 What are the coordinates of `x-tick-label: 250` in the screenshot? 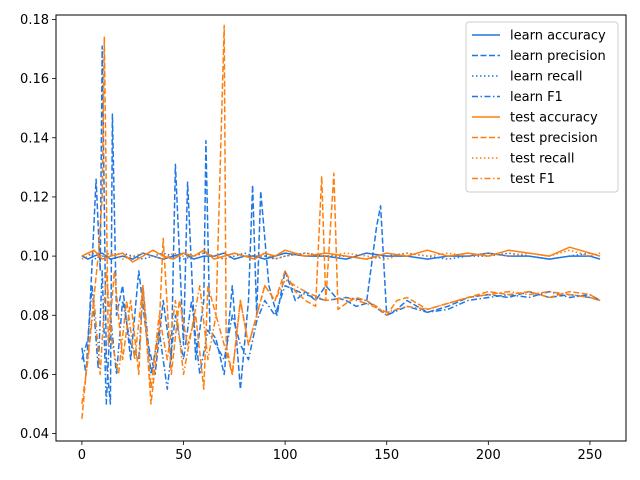 It's located at (590, 455).